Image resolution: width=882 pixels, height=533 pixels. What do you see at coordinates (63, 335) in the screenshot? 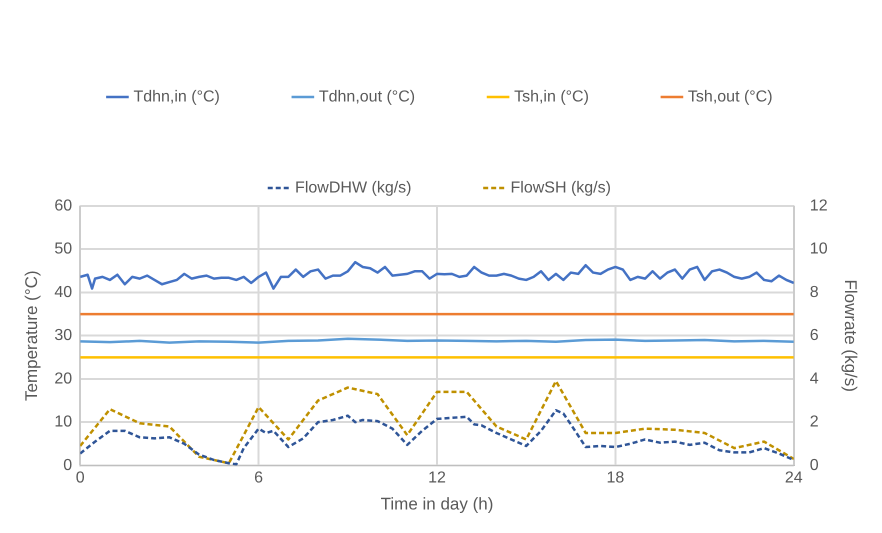
I see `y-tick-label: 30` at bounding box center [63, 335].